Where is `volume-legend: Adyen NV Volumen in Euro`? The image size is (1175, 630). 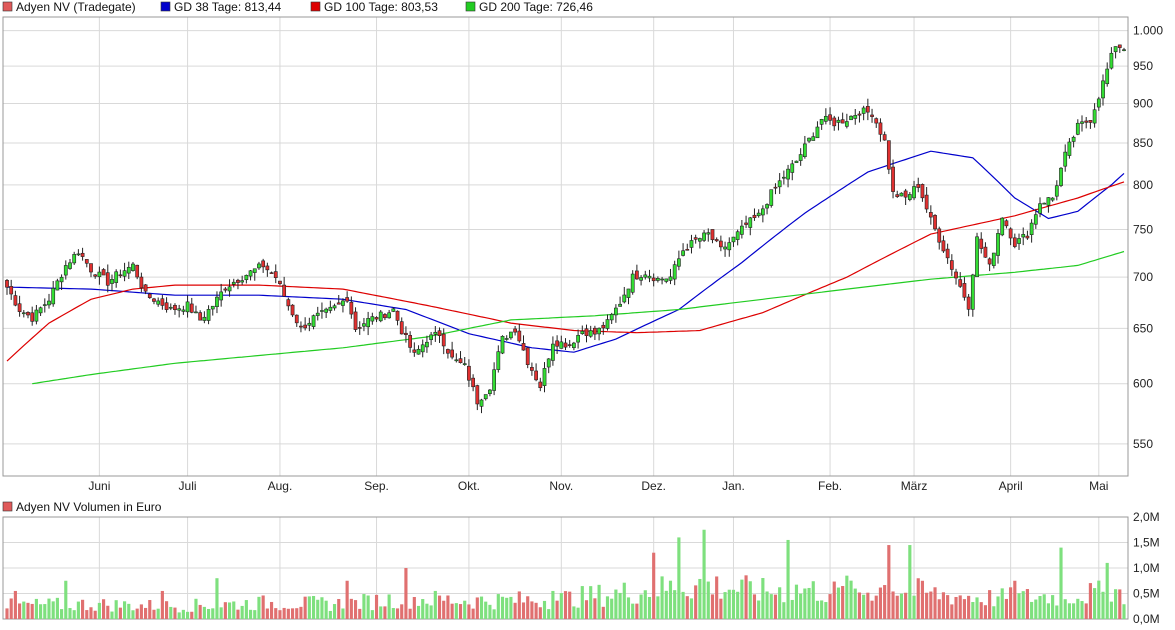 volume-legend: Adyen NV Volumen in Euro is located at coordinates (82, 507).